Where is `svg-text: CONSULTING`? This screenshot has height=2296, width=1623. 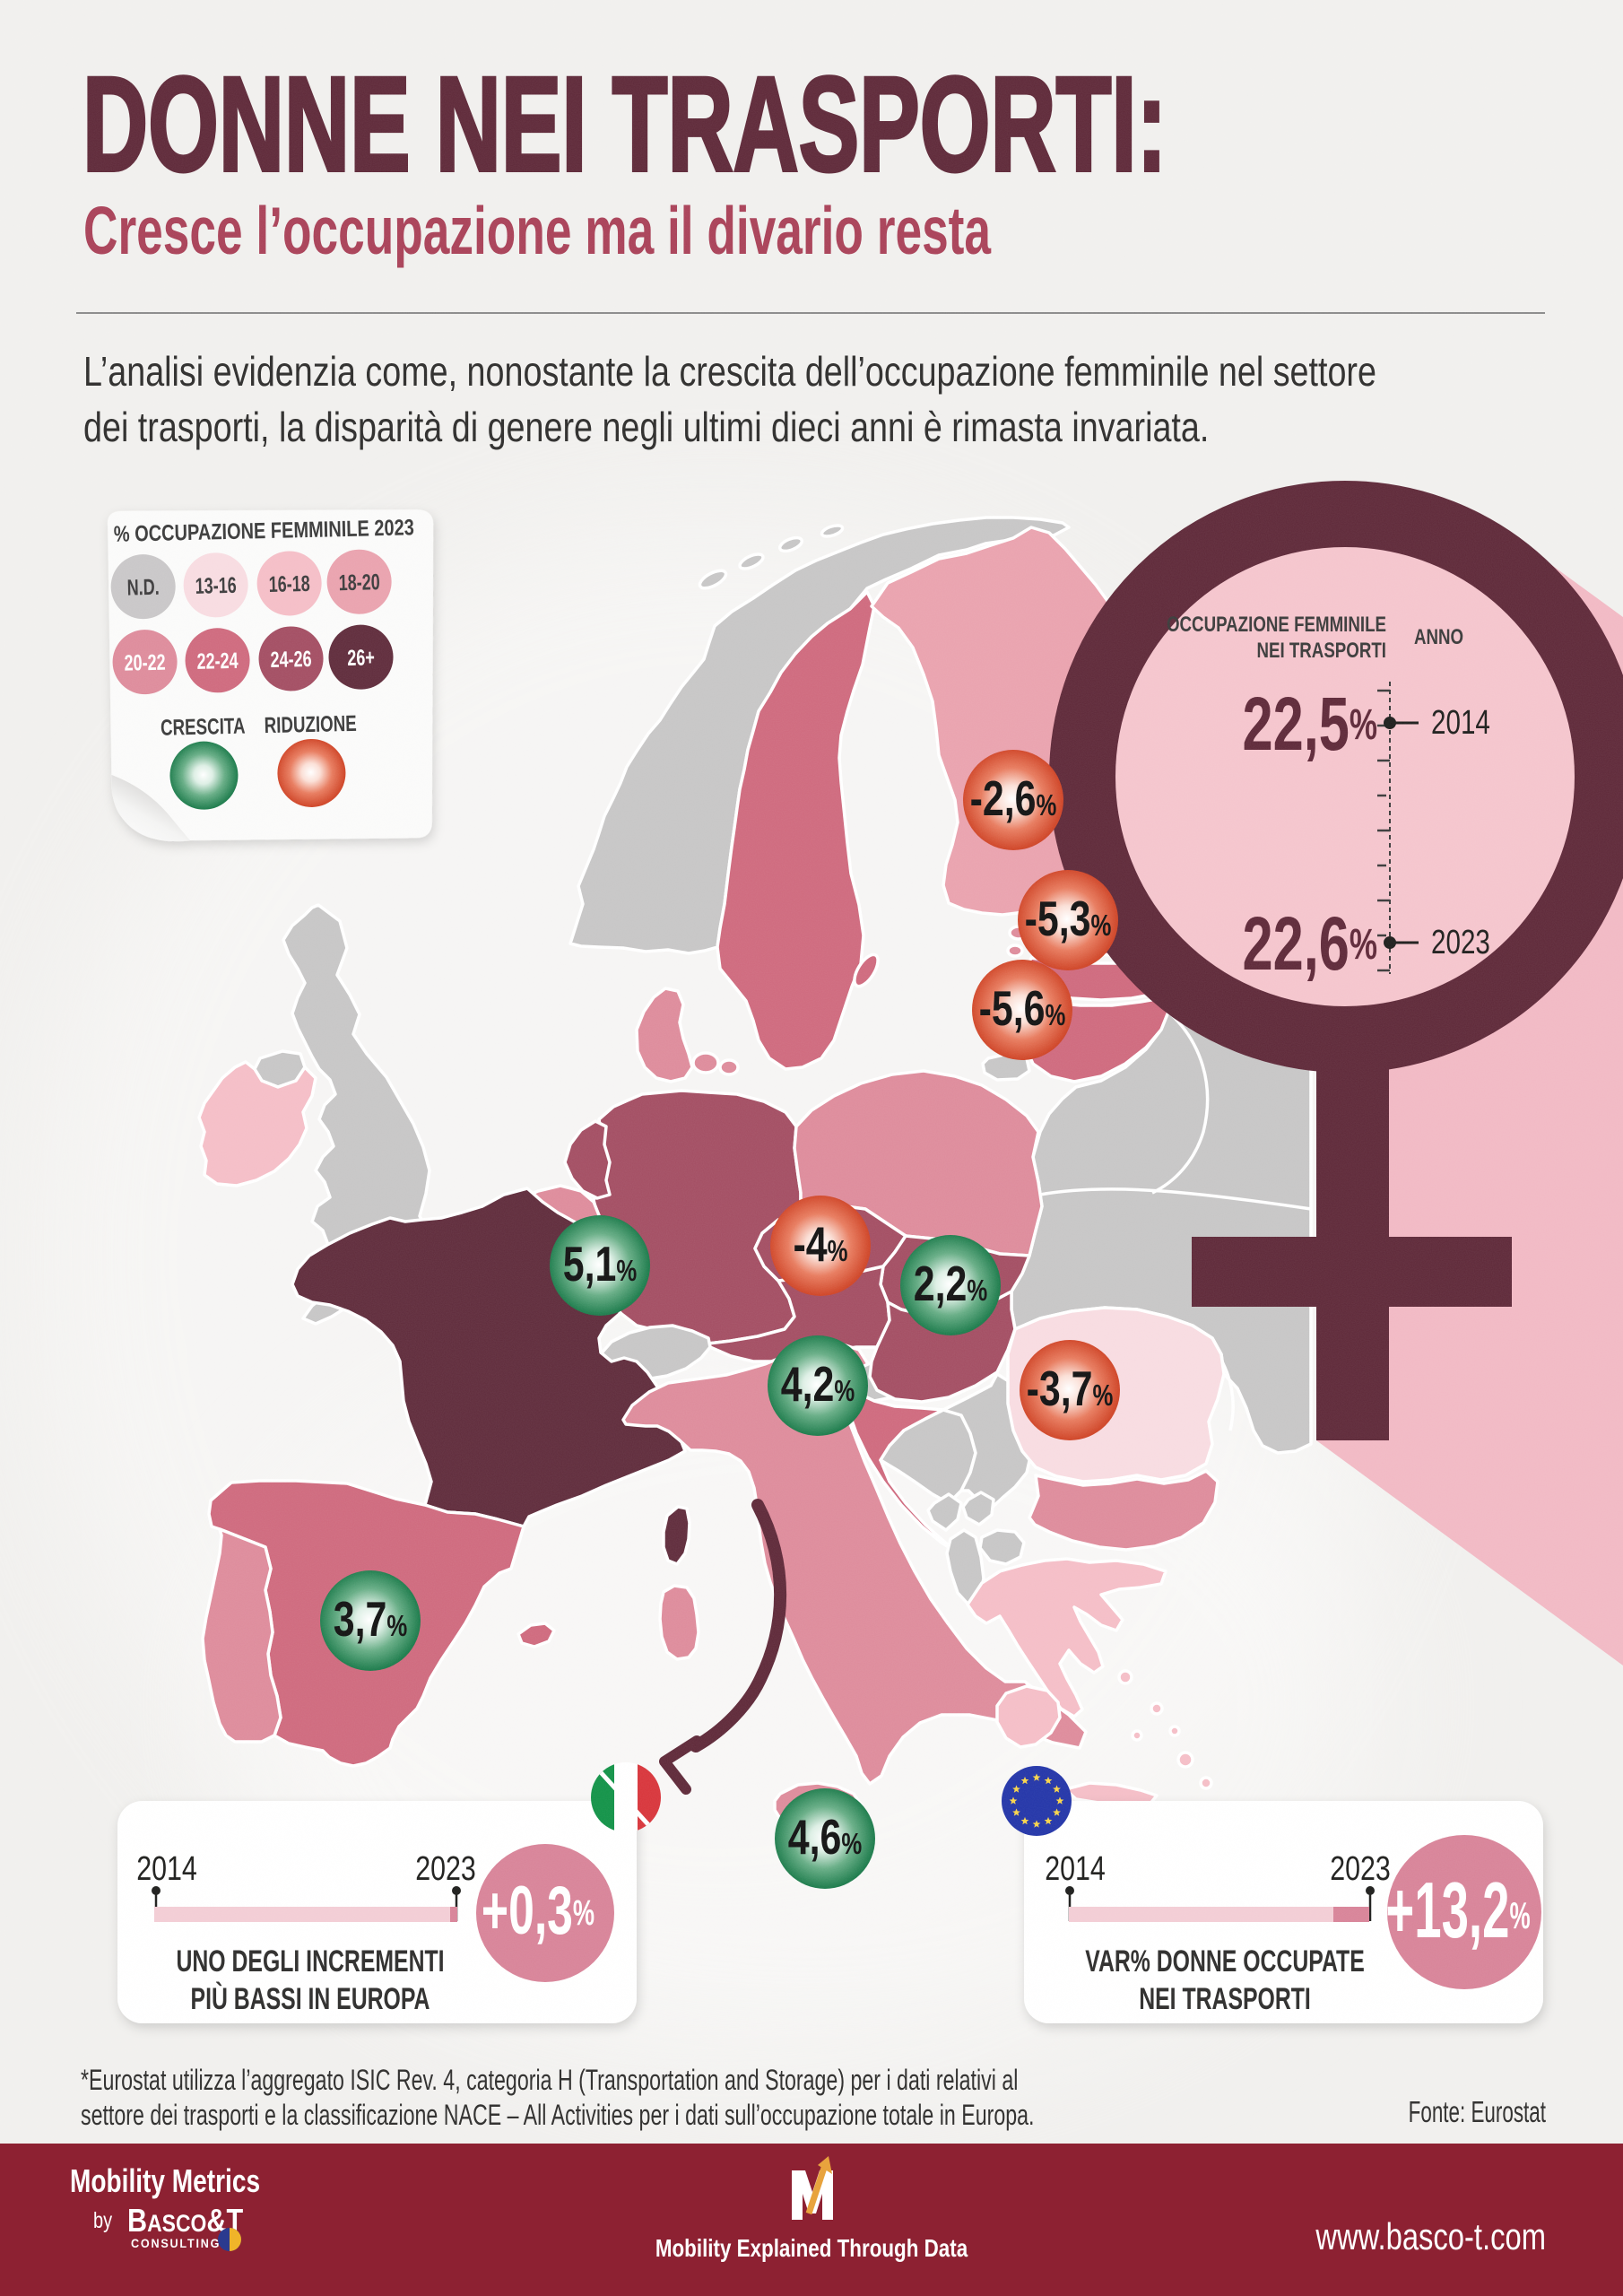
svg-text: CONSULTING is located at coordinates (176, 2243).